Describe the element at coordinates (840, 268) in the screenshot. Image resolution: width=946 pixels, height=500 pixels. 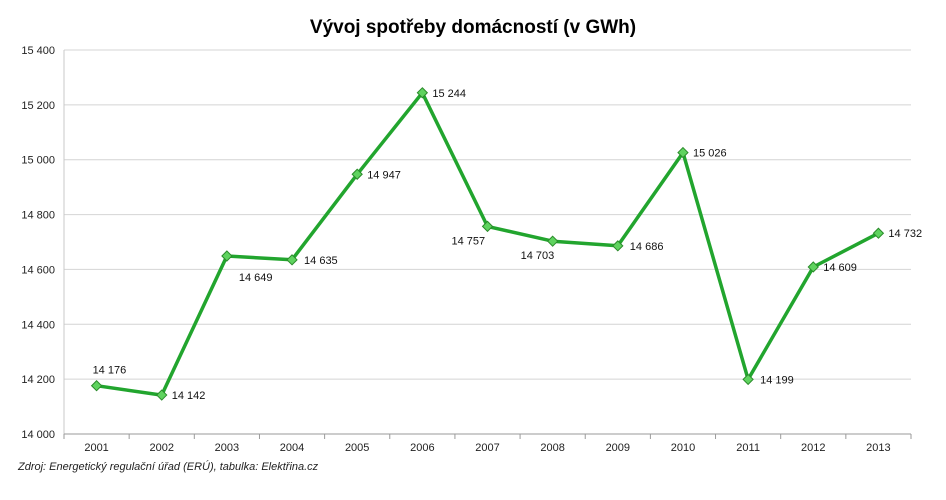
I see `data-label: 14 609` at that location.